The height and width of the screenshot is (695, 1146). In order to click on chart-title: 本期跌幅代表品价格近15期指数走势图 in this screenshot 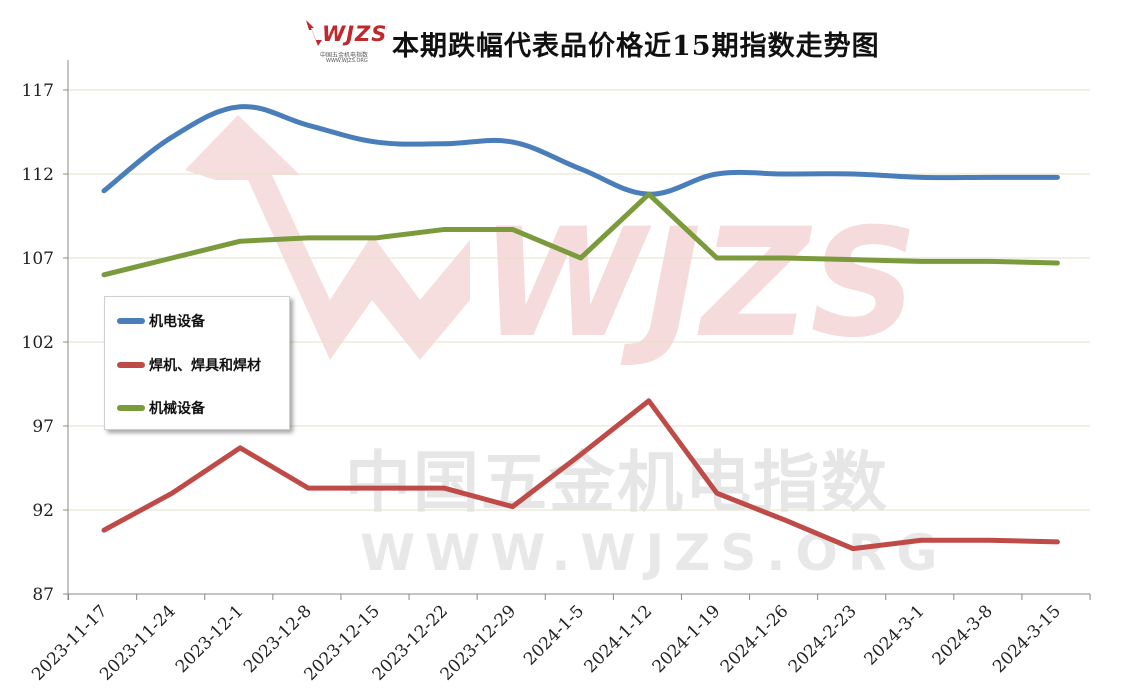, I will do `click(636, 46)`.